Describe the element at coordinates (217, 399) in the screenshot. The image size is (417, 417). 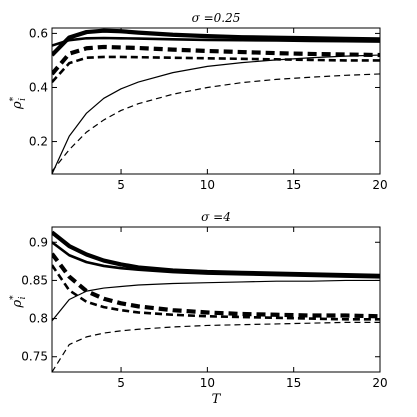
I see `x-axis-label: T` at that location.